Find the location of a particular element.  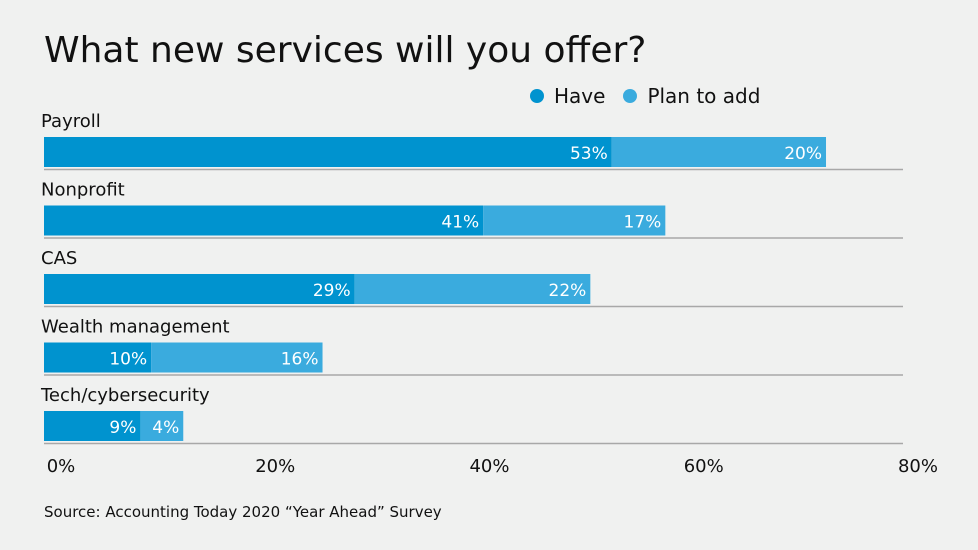

category-label: Tech/cybersecurity is located at coordinates (125, 395).